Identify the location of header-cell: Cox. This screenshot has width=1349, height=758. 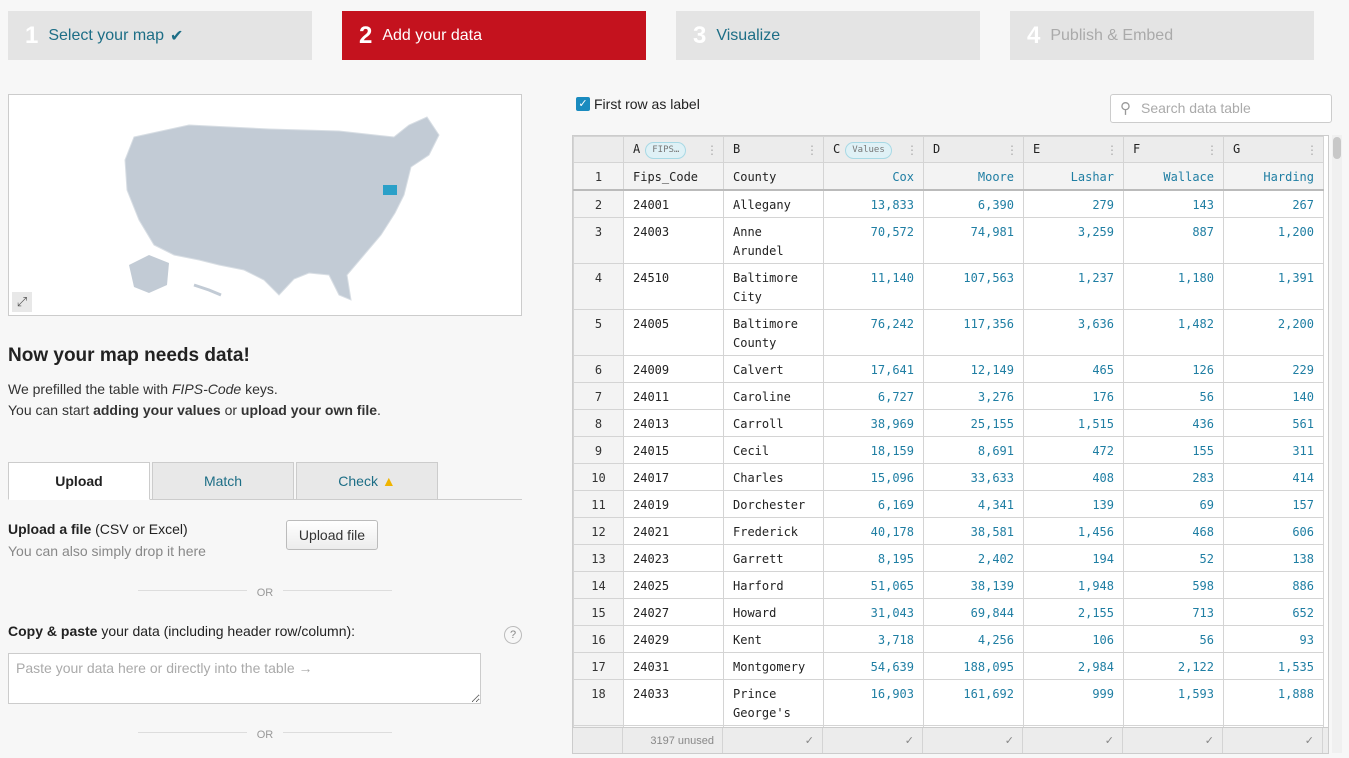
(873, 176).